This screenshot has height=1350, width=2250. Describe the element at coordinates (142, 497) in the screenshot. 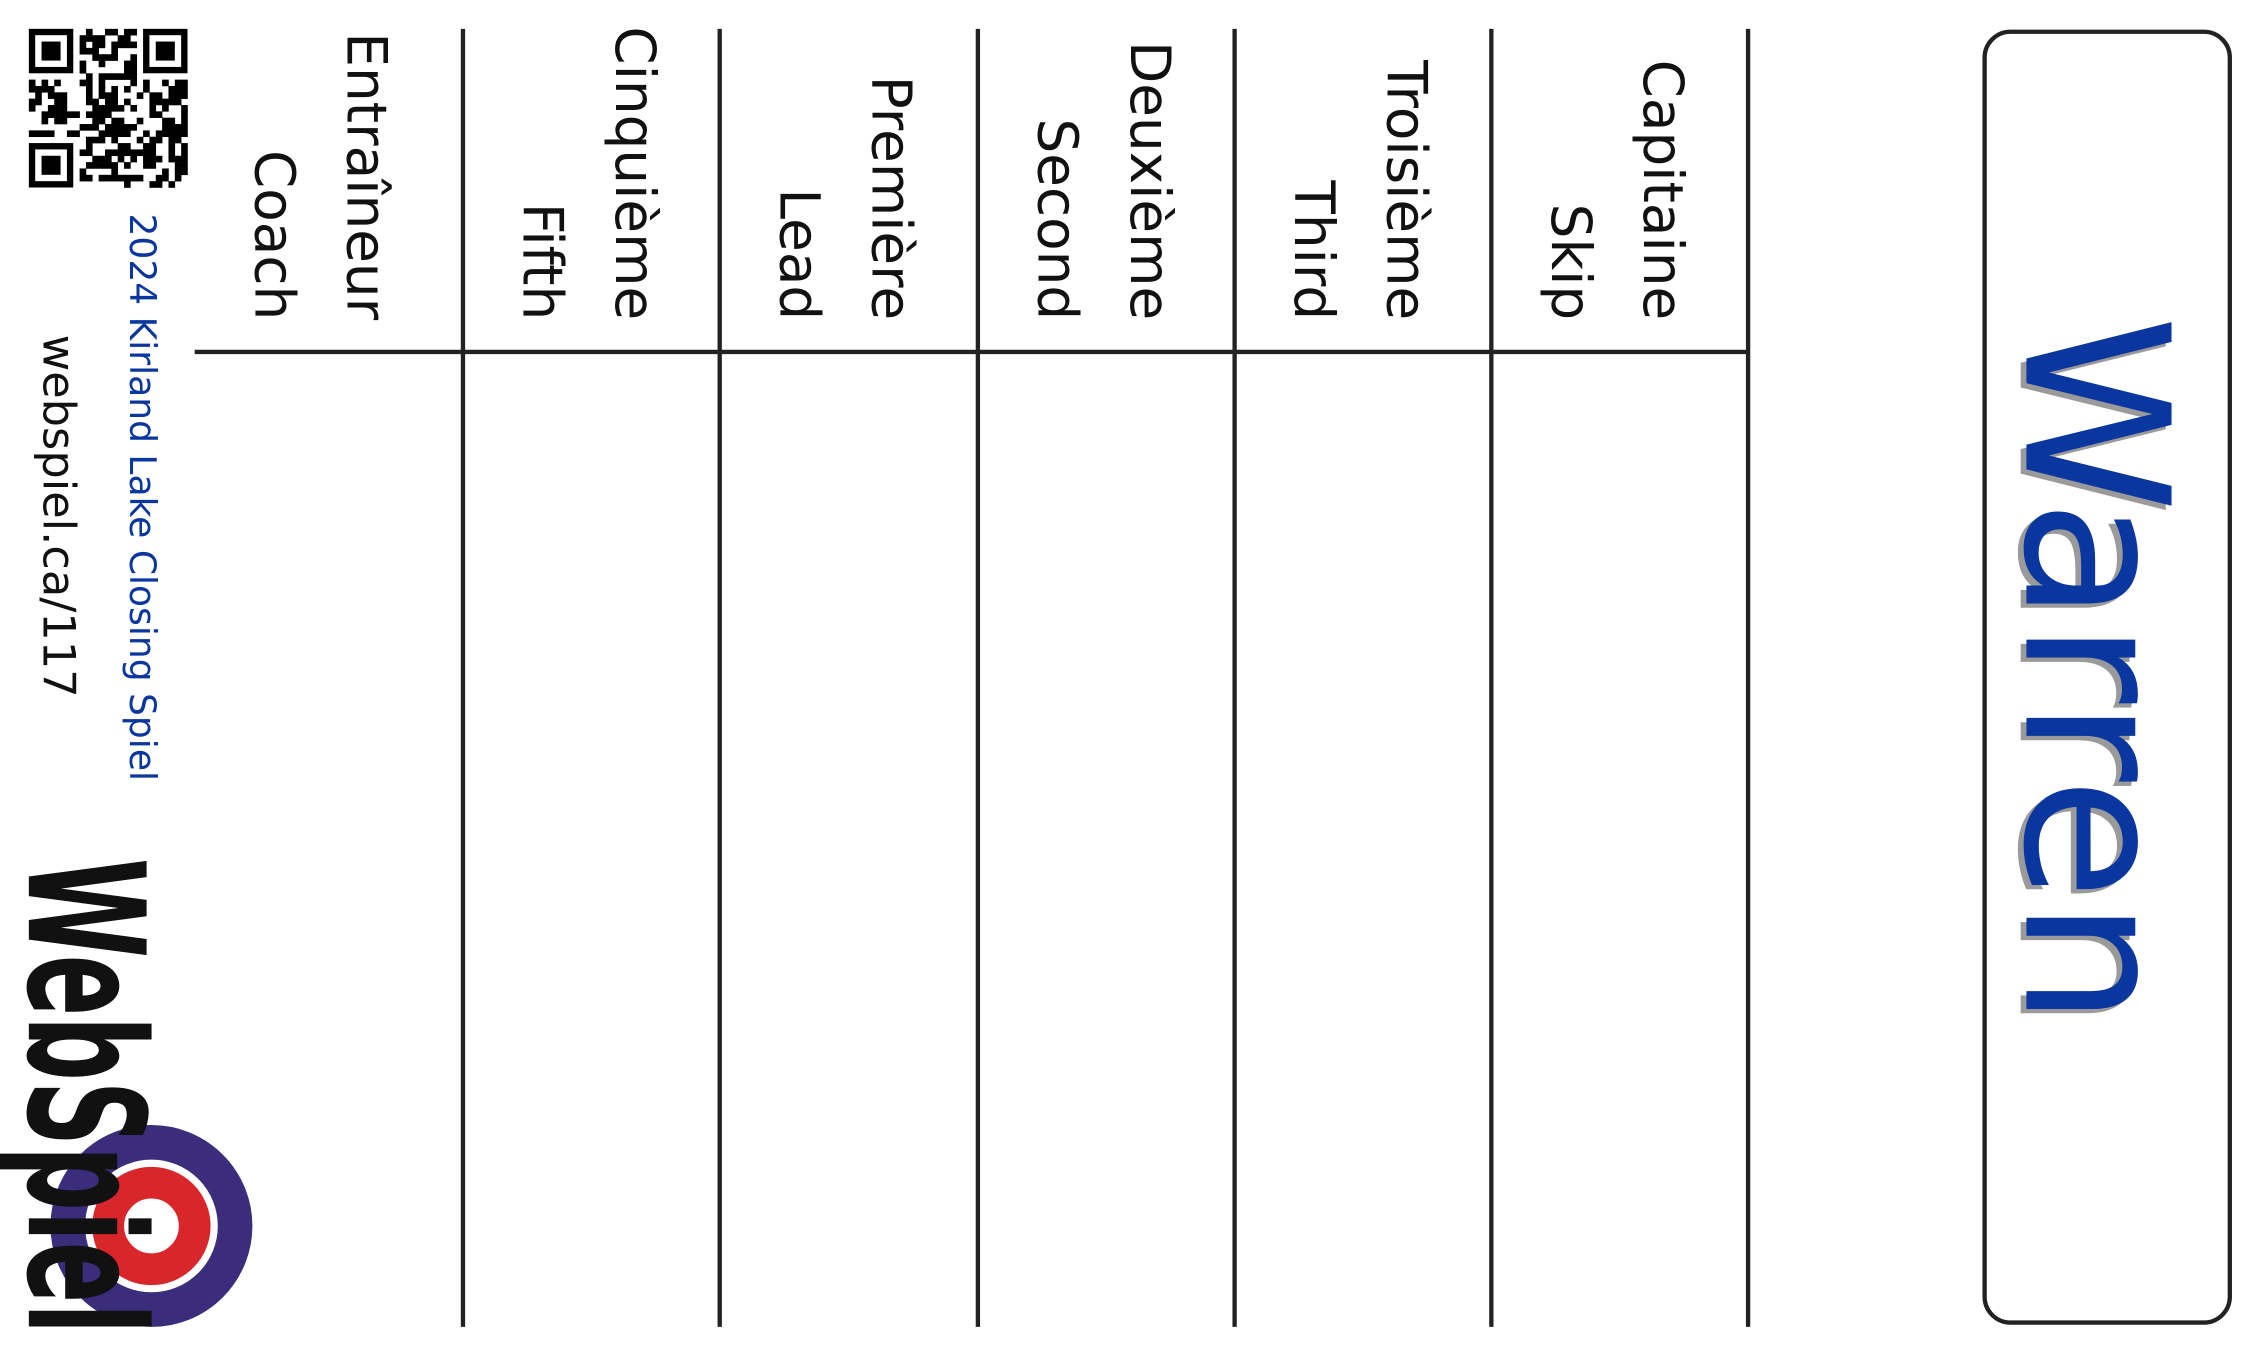

I see `event-name: 2024 Kirland Lake Closing Spiel` at that location.